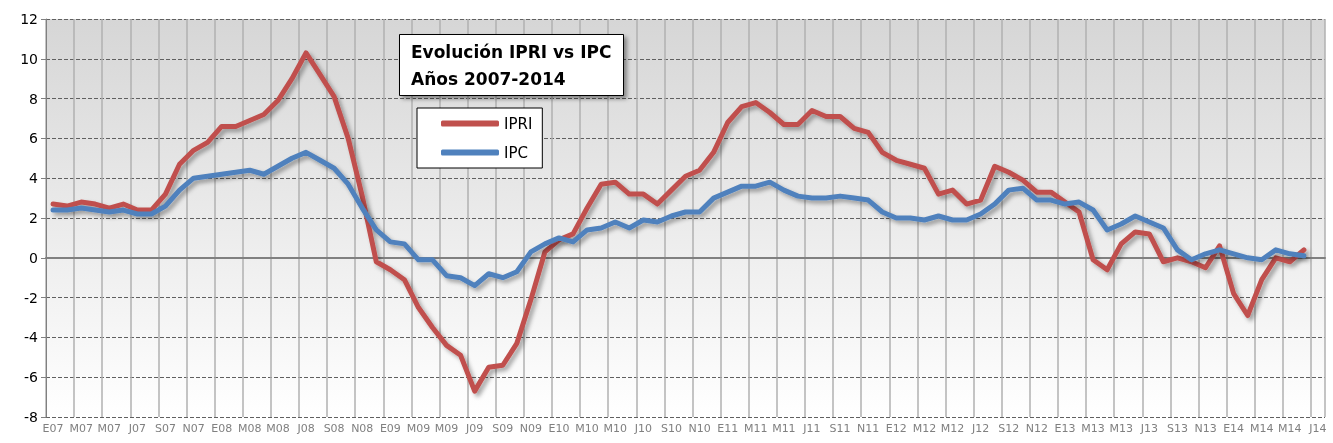  What do you see at coordinates (222, 428) in the screenshot?
I see `x-tick-label: E08` at bounding box center [222, 428].